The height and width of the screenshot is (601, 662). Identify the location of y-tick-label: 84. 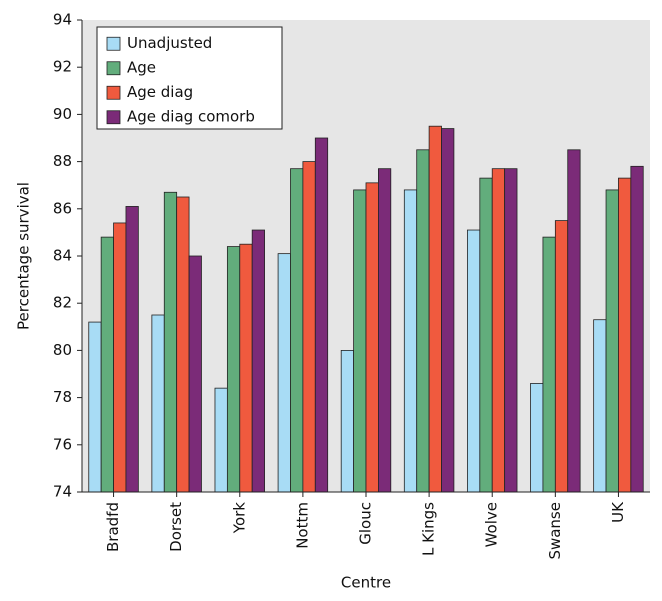
(62, 256).